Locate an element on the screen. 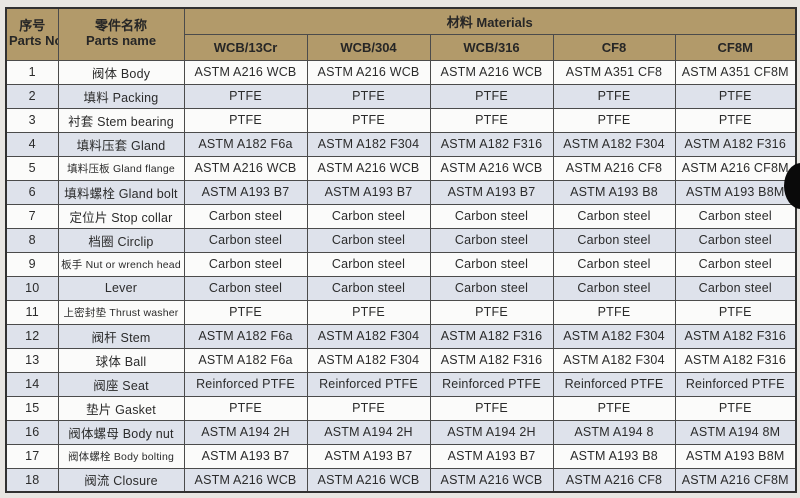  material-cell: ASTM A194 8M is located at coordinates (735, 432).